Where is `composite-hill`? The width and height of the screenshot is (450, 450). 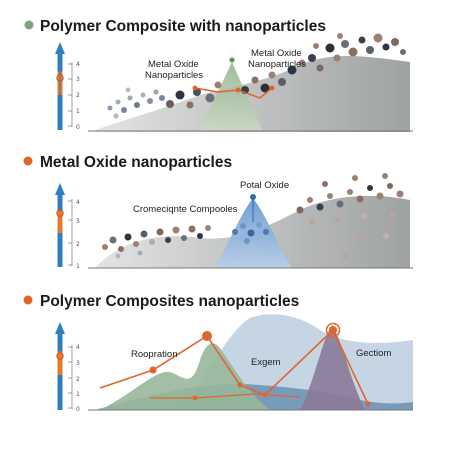 composite-hill is located at coordinates (252, 94).